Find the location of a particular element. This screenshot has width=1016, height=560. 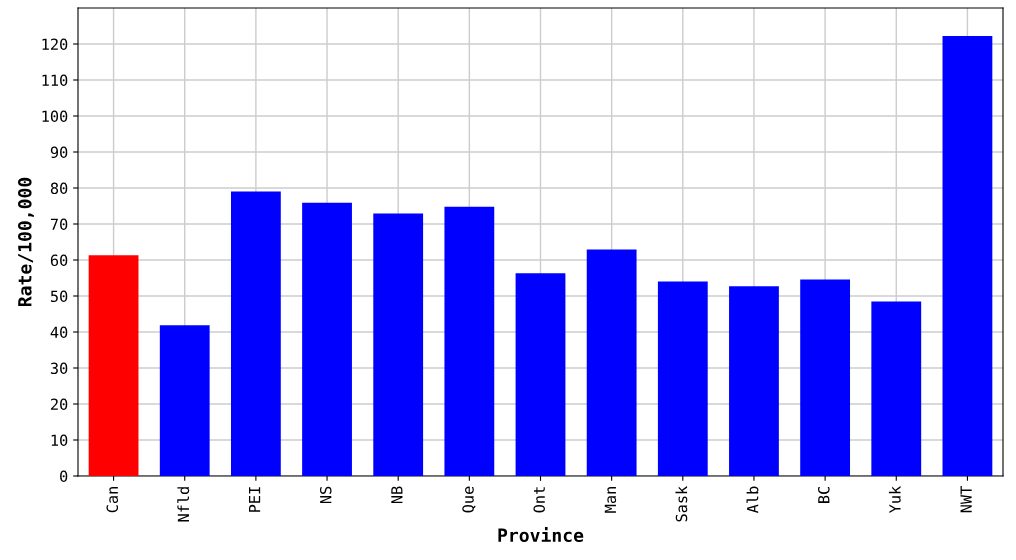

x-tick-label: NB is located at coordinates (397, 495).